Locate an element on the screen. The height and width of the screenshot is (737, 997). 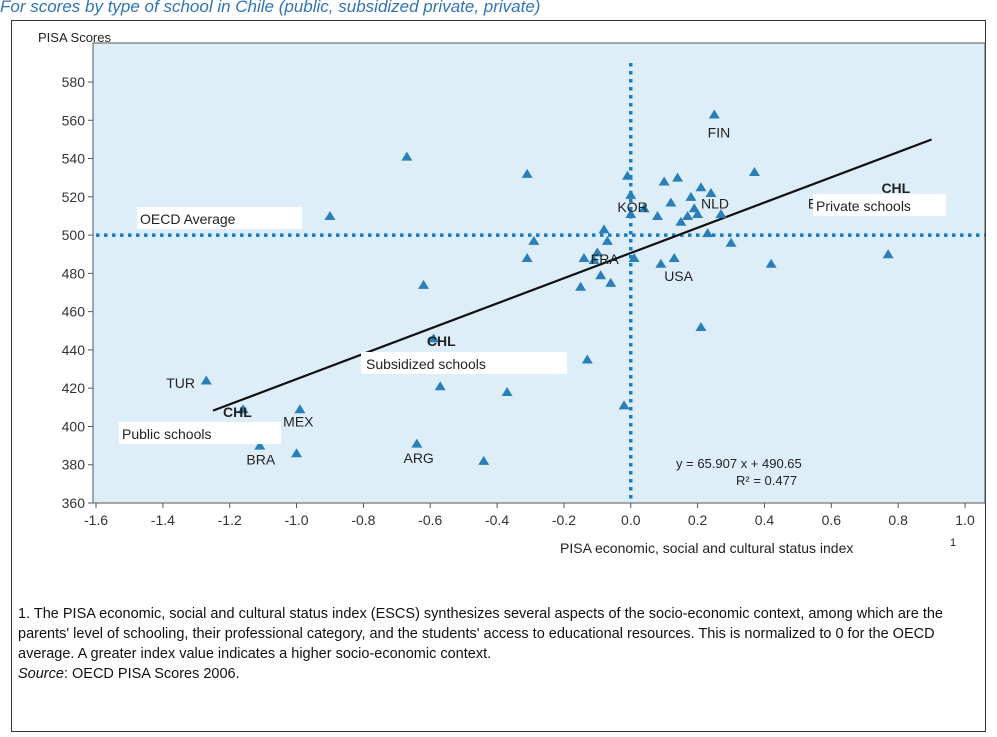
oecd-average-label-box is located at coordinates (219, 218).